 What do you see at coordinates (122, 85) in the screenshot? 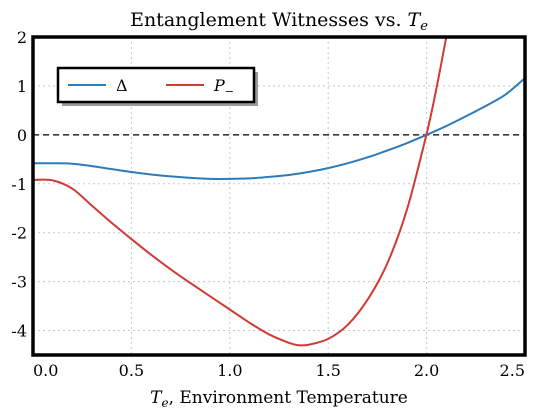
I see `legend-label-delta: Δ` at bounding box center [122, 85].